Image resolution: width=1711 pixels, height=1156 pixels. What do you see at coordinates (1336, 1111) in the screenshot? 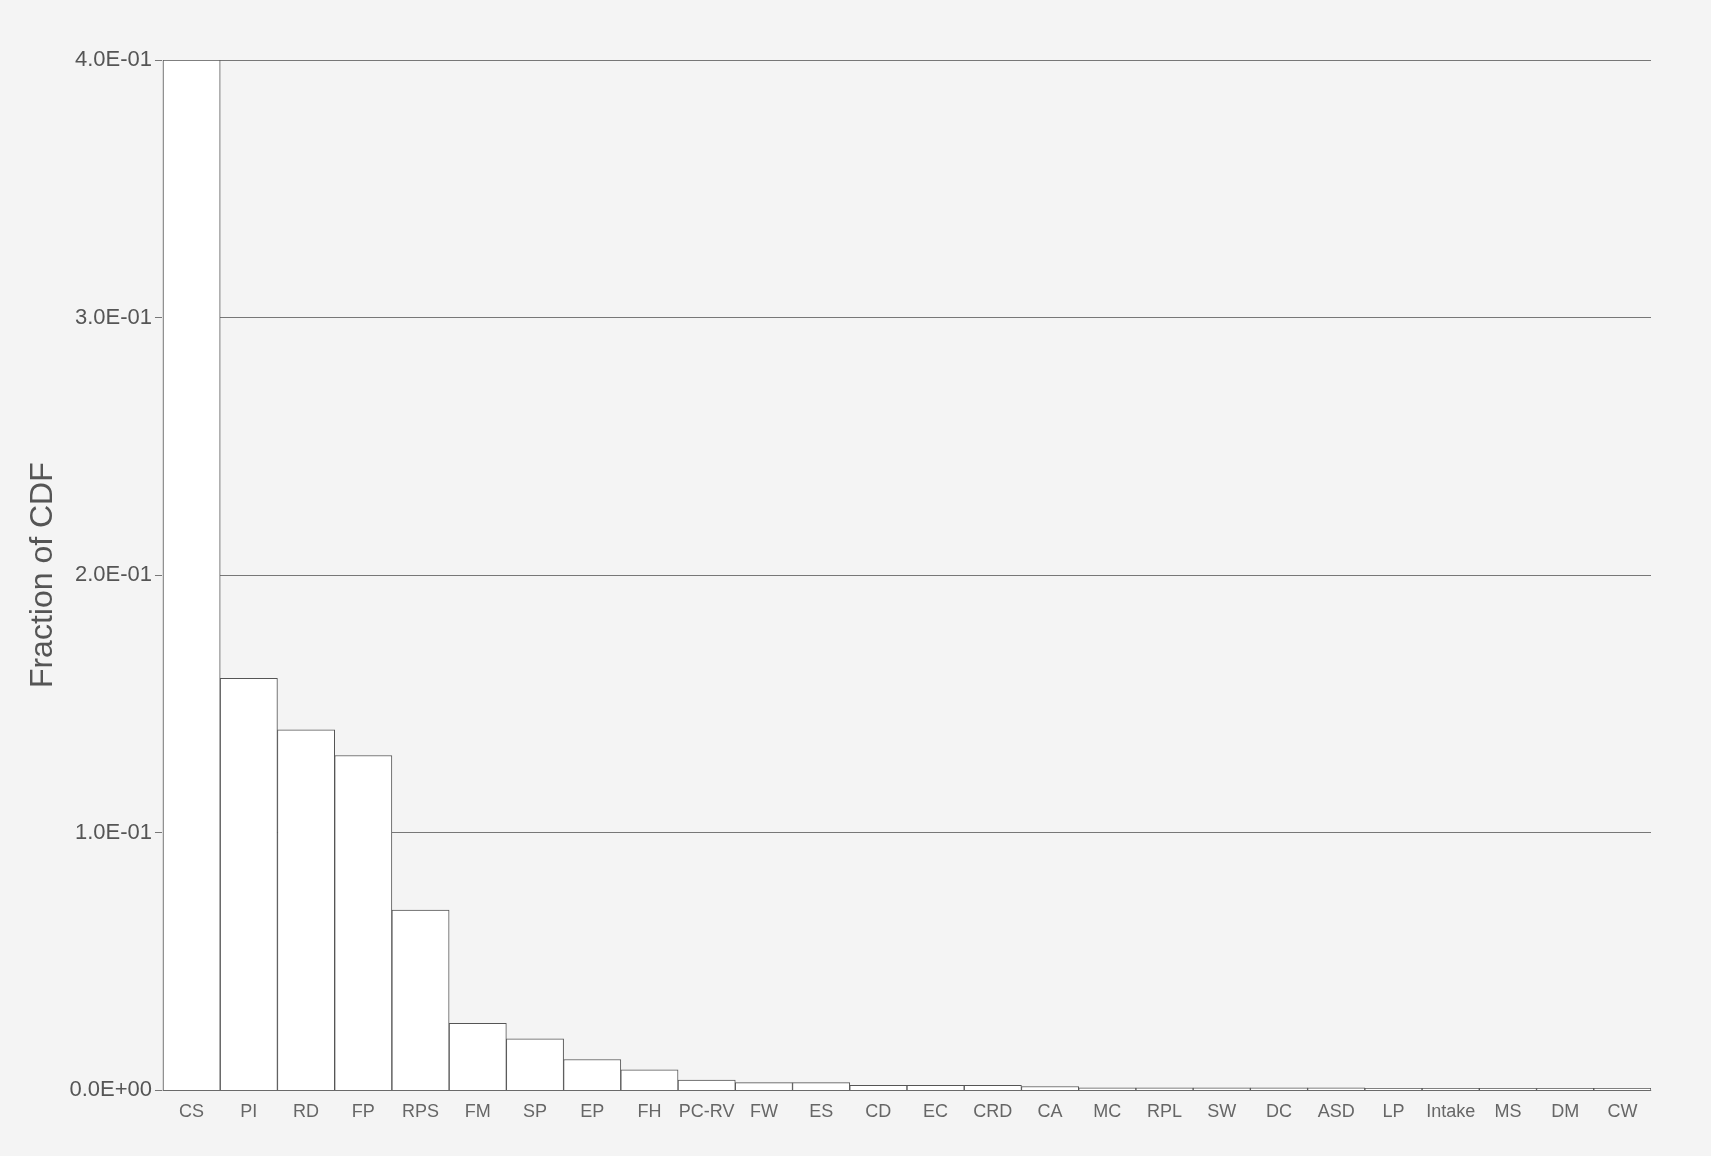
I see `x-tick-label: ASD` at bounding box center [1336, 1111].